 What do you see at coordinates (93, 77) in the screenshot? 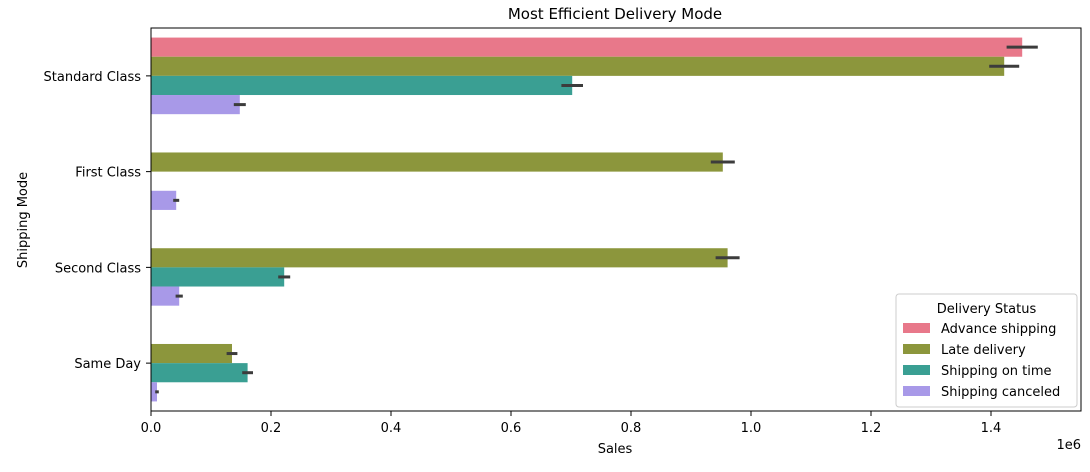
I see `y-tick-label: Standard Class` at bounding box center [93, 77].